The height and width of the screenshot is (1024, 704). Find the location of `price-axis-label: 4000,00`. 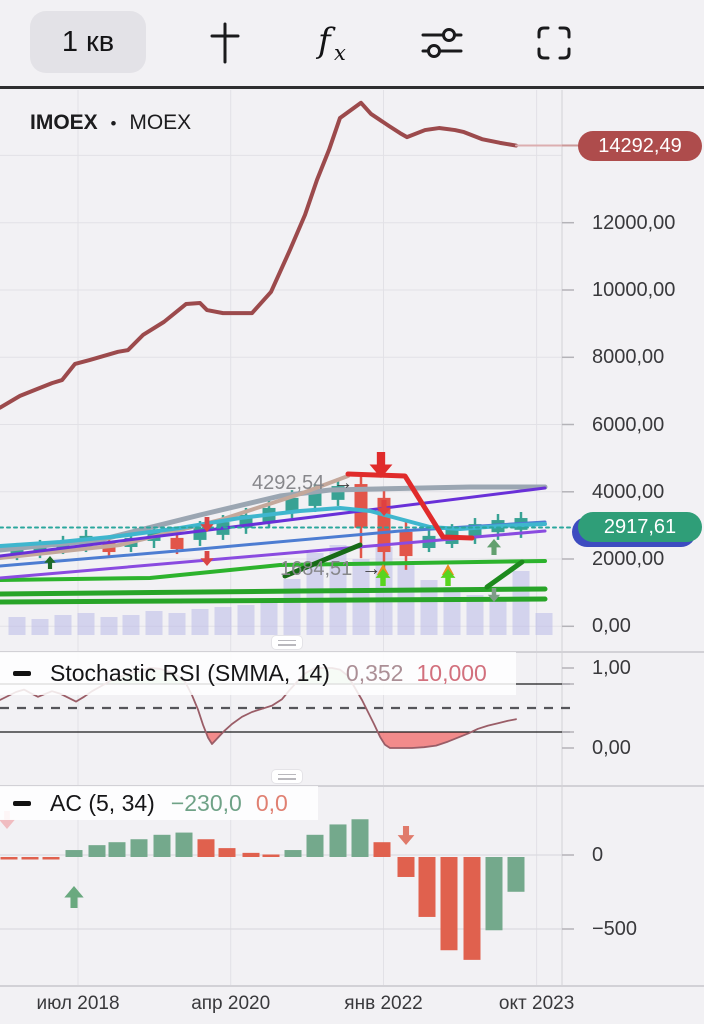

price-axis-label: 4000,00 is located at coordinates (628, 491).